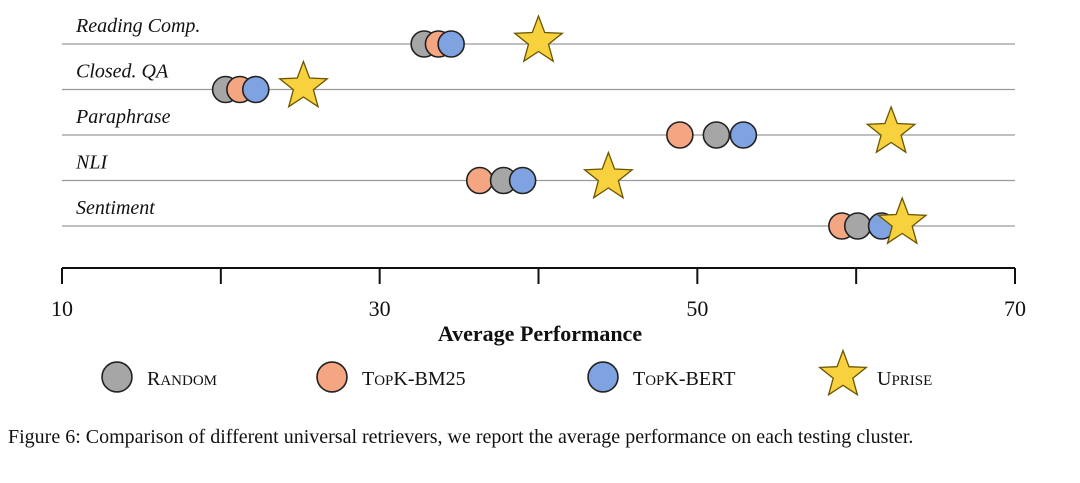 The image size is (1080, 483). I want to click on category-label: Reading Comp., so click(137, 26).